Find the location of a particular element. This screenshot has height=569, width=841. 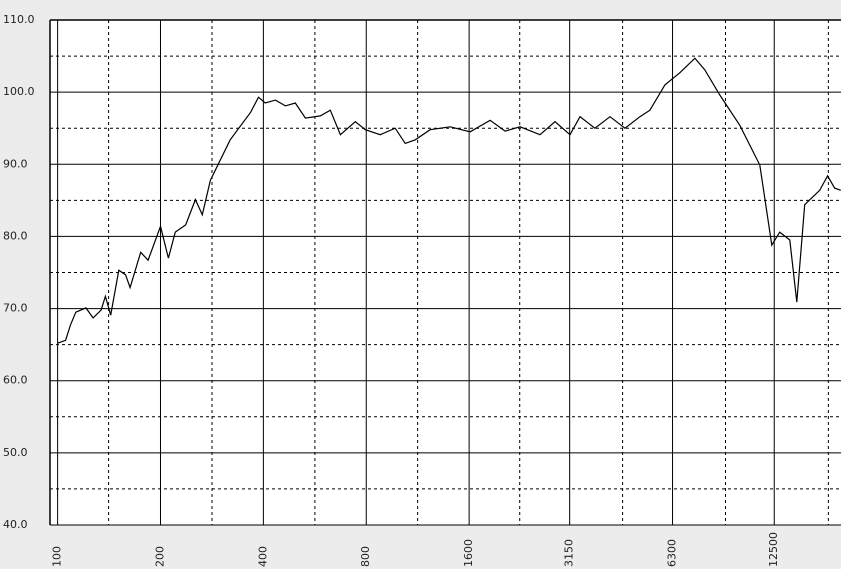

y-tick-label: 90.0 is located at coordinates (15, 163).